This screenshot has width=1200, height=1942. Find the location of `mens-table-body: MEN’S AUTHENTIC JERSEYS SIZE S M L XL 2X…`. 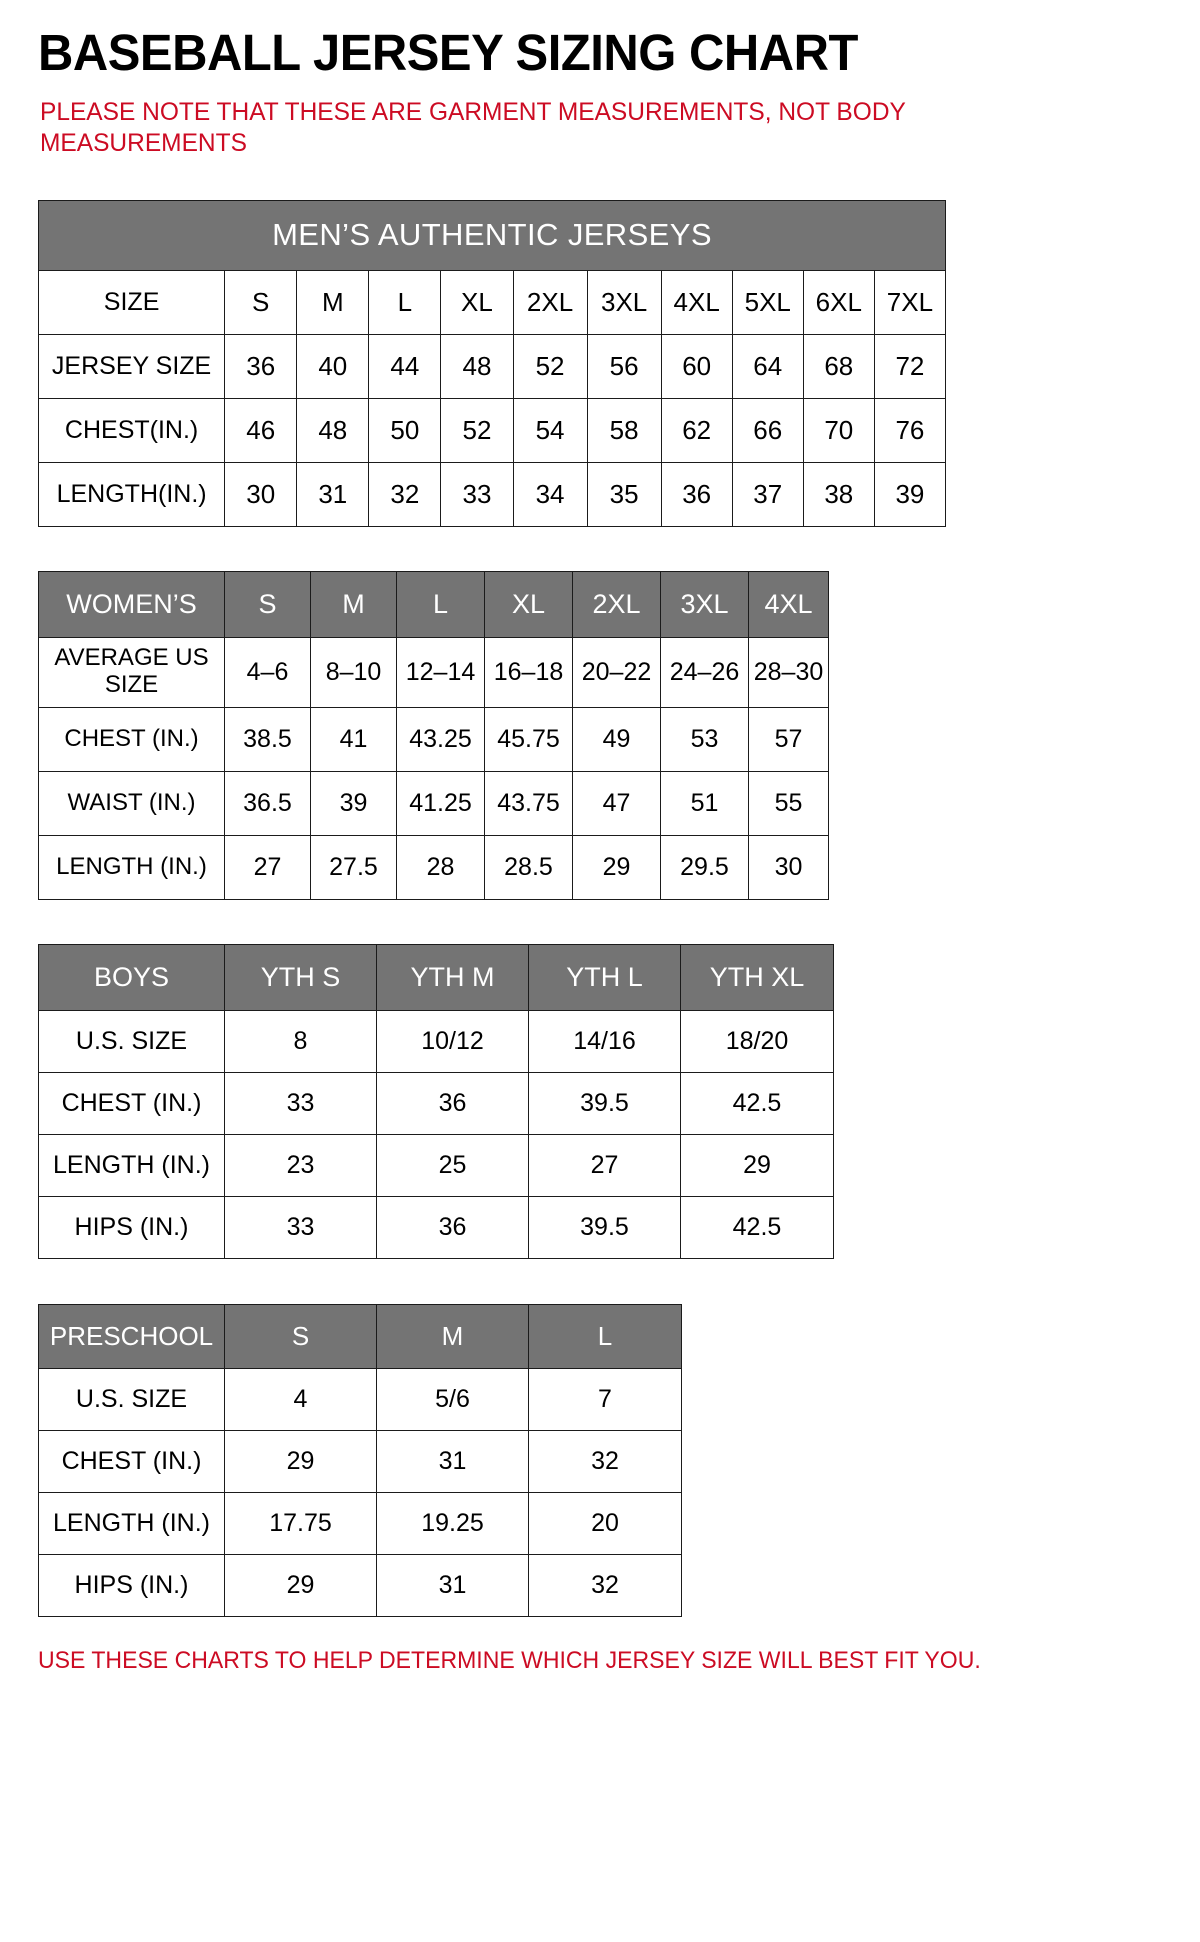

mens-table-body: MEN’S AUTHENTIC JERSEYS SIZE S M L XL 2X… is located at coordinates (492, 363).